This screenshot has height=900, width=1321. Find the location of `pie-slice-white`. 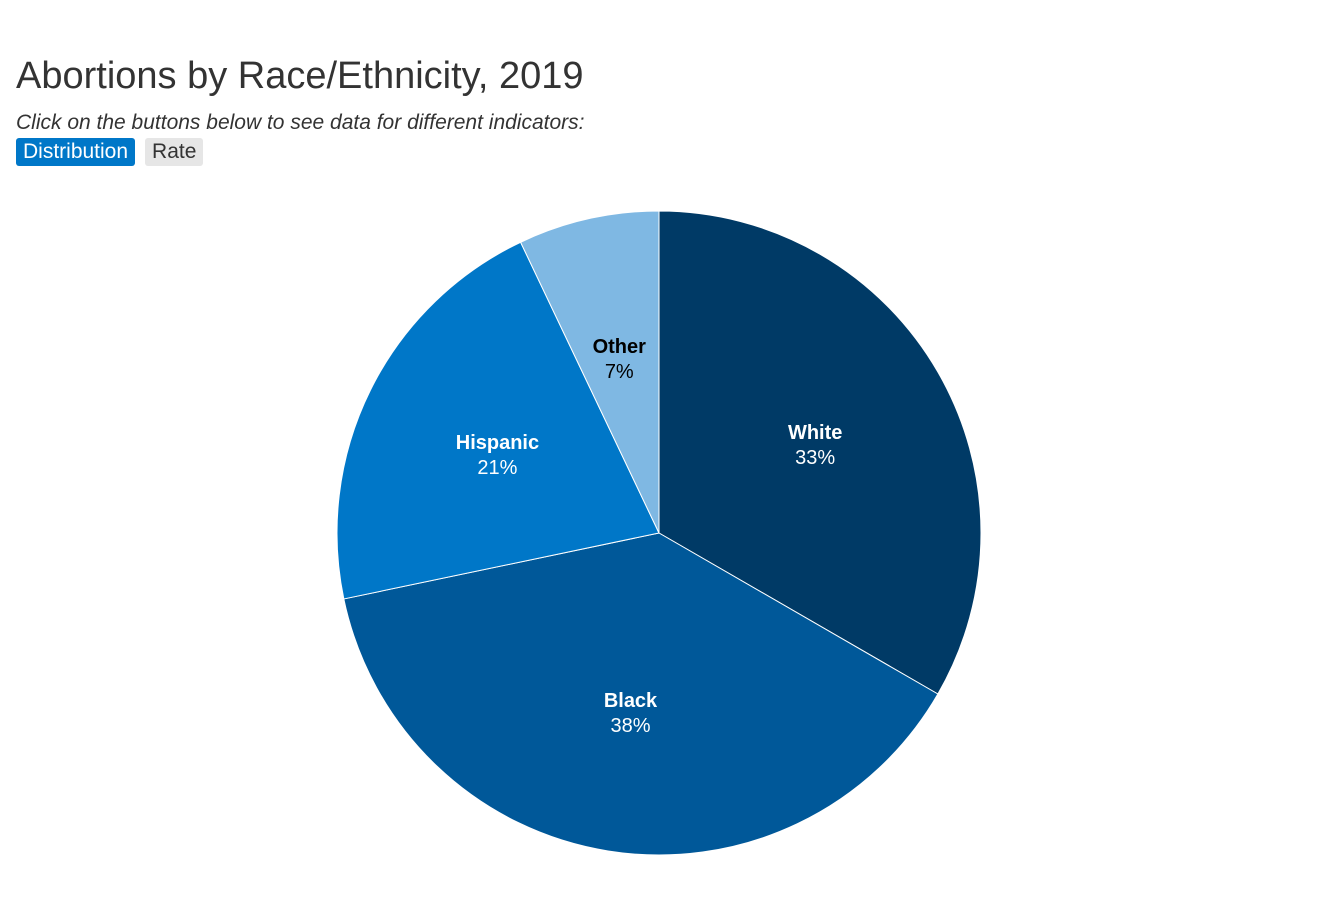

pie-slice-white is located at coordinates (820, 452).